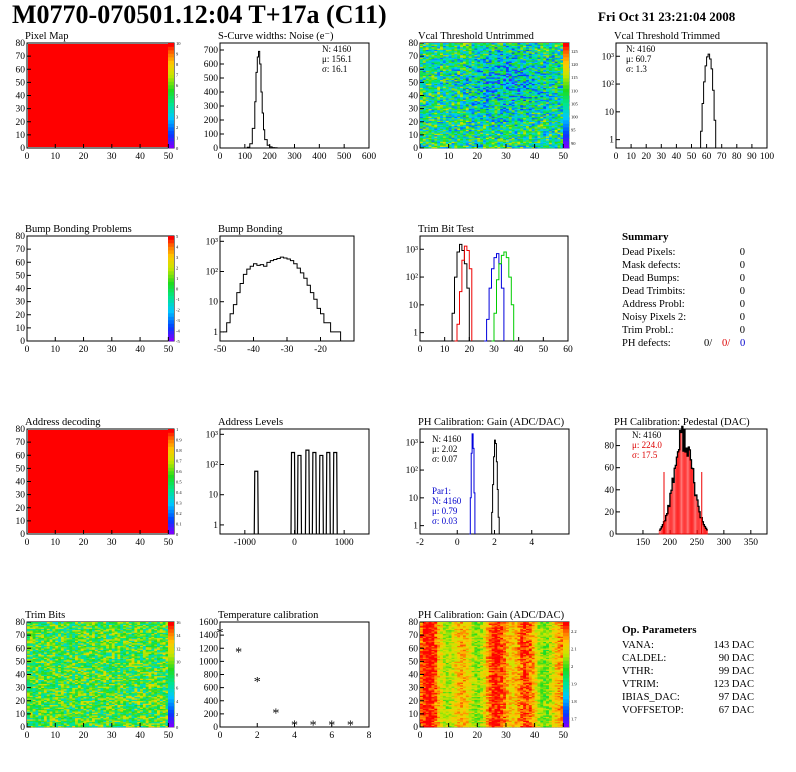 The image size is (796, 772). What do you see at coordinates (566, 101) in the screenshot?
I see `color-scale-step` at bounding box center [566, 101].